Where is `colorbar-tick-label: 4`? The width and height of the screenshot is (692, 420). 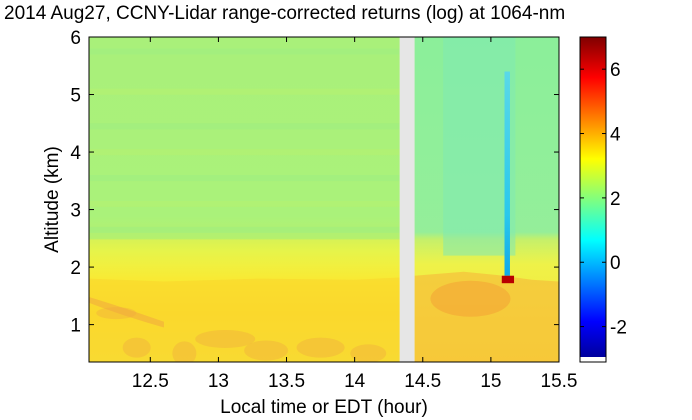 colorbar-tick-label: 4 is located at coordinates (615, 135).